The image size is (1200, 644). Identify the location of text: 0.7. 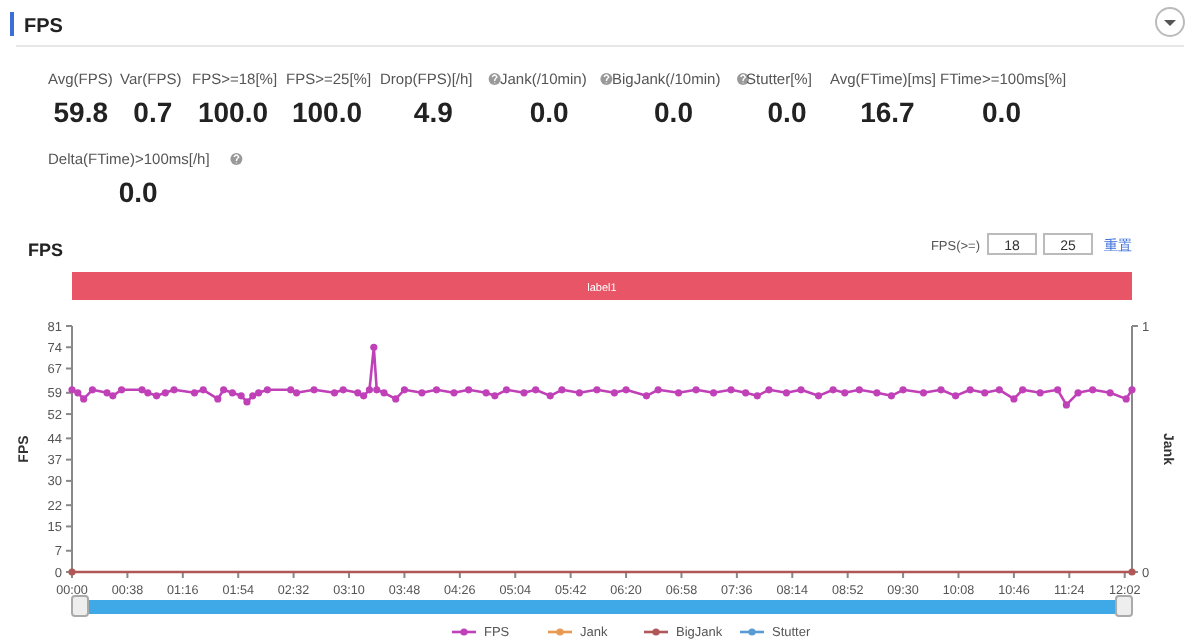
(153, 112).